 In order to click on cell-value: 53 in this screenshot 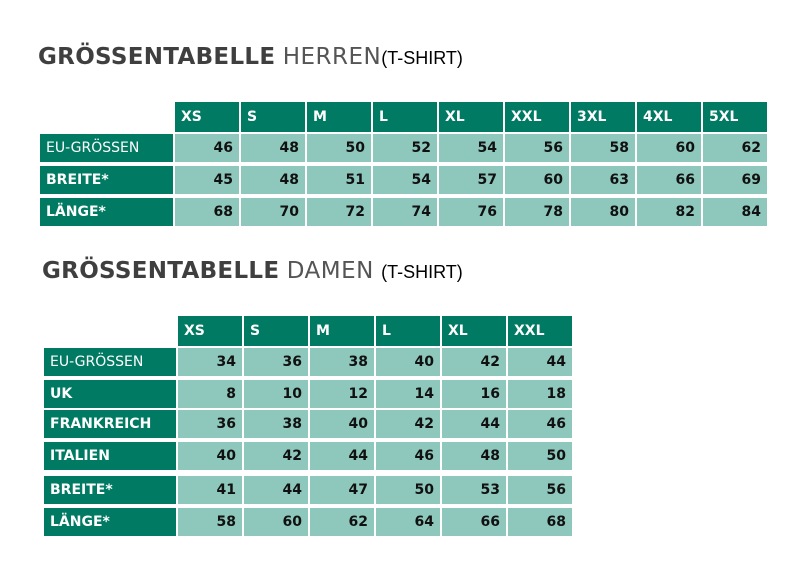, I will do `click(474, 490)`.